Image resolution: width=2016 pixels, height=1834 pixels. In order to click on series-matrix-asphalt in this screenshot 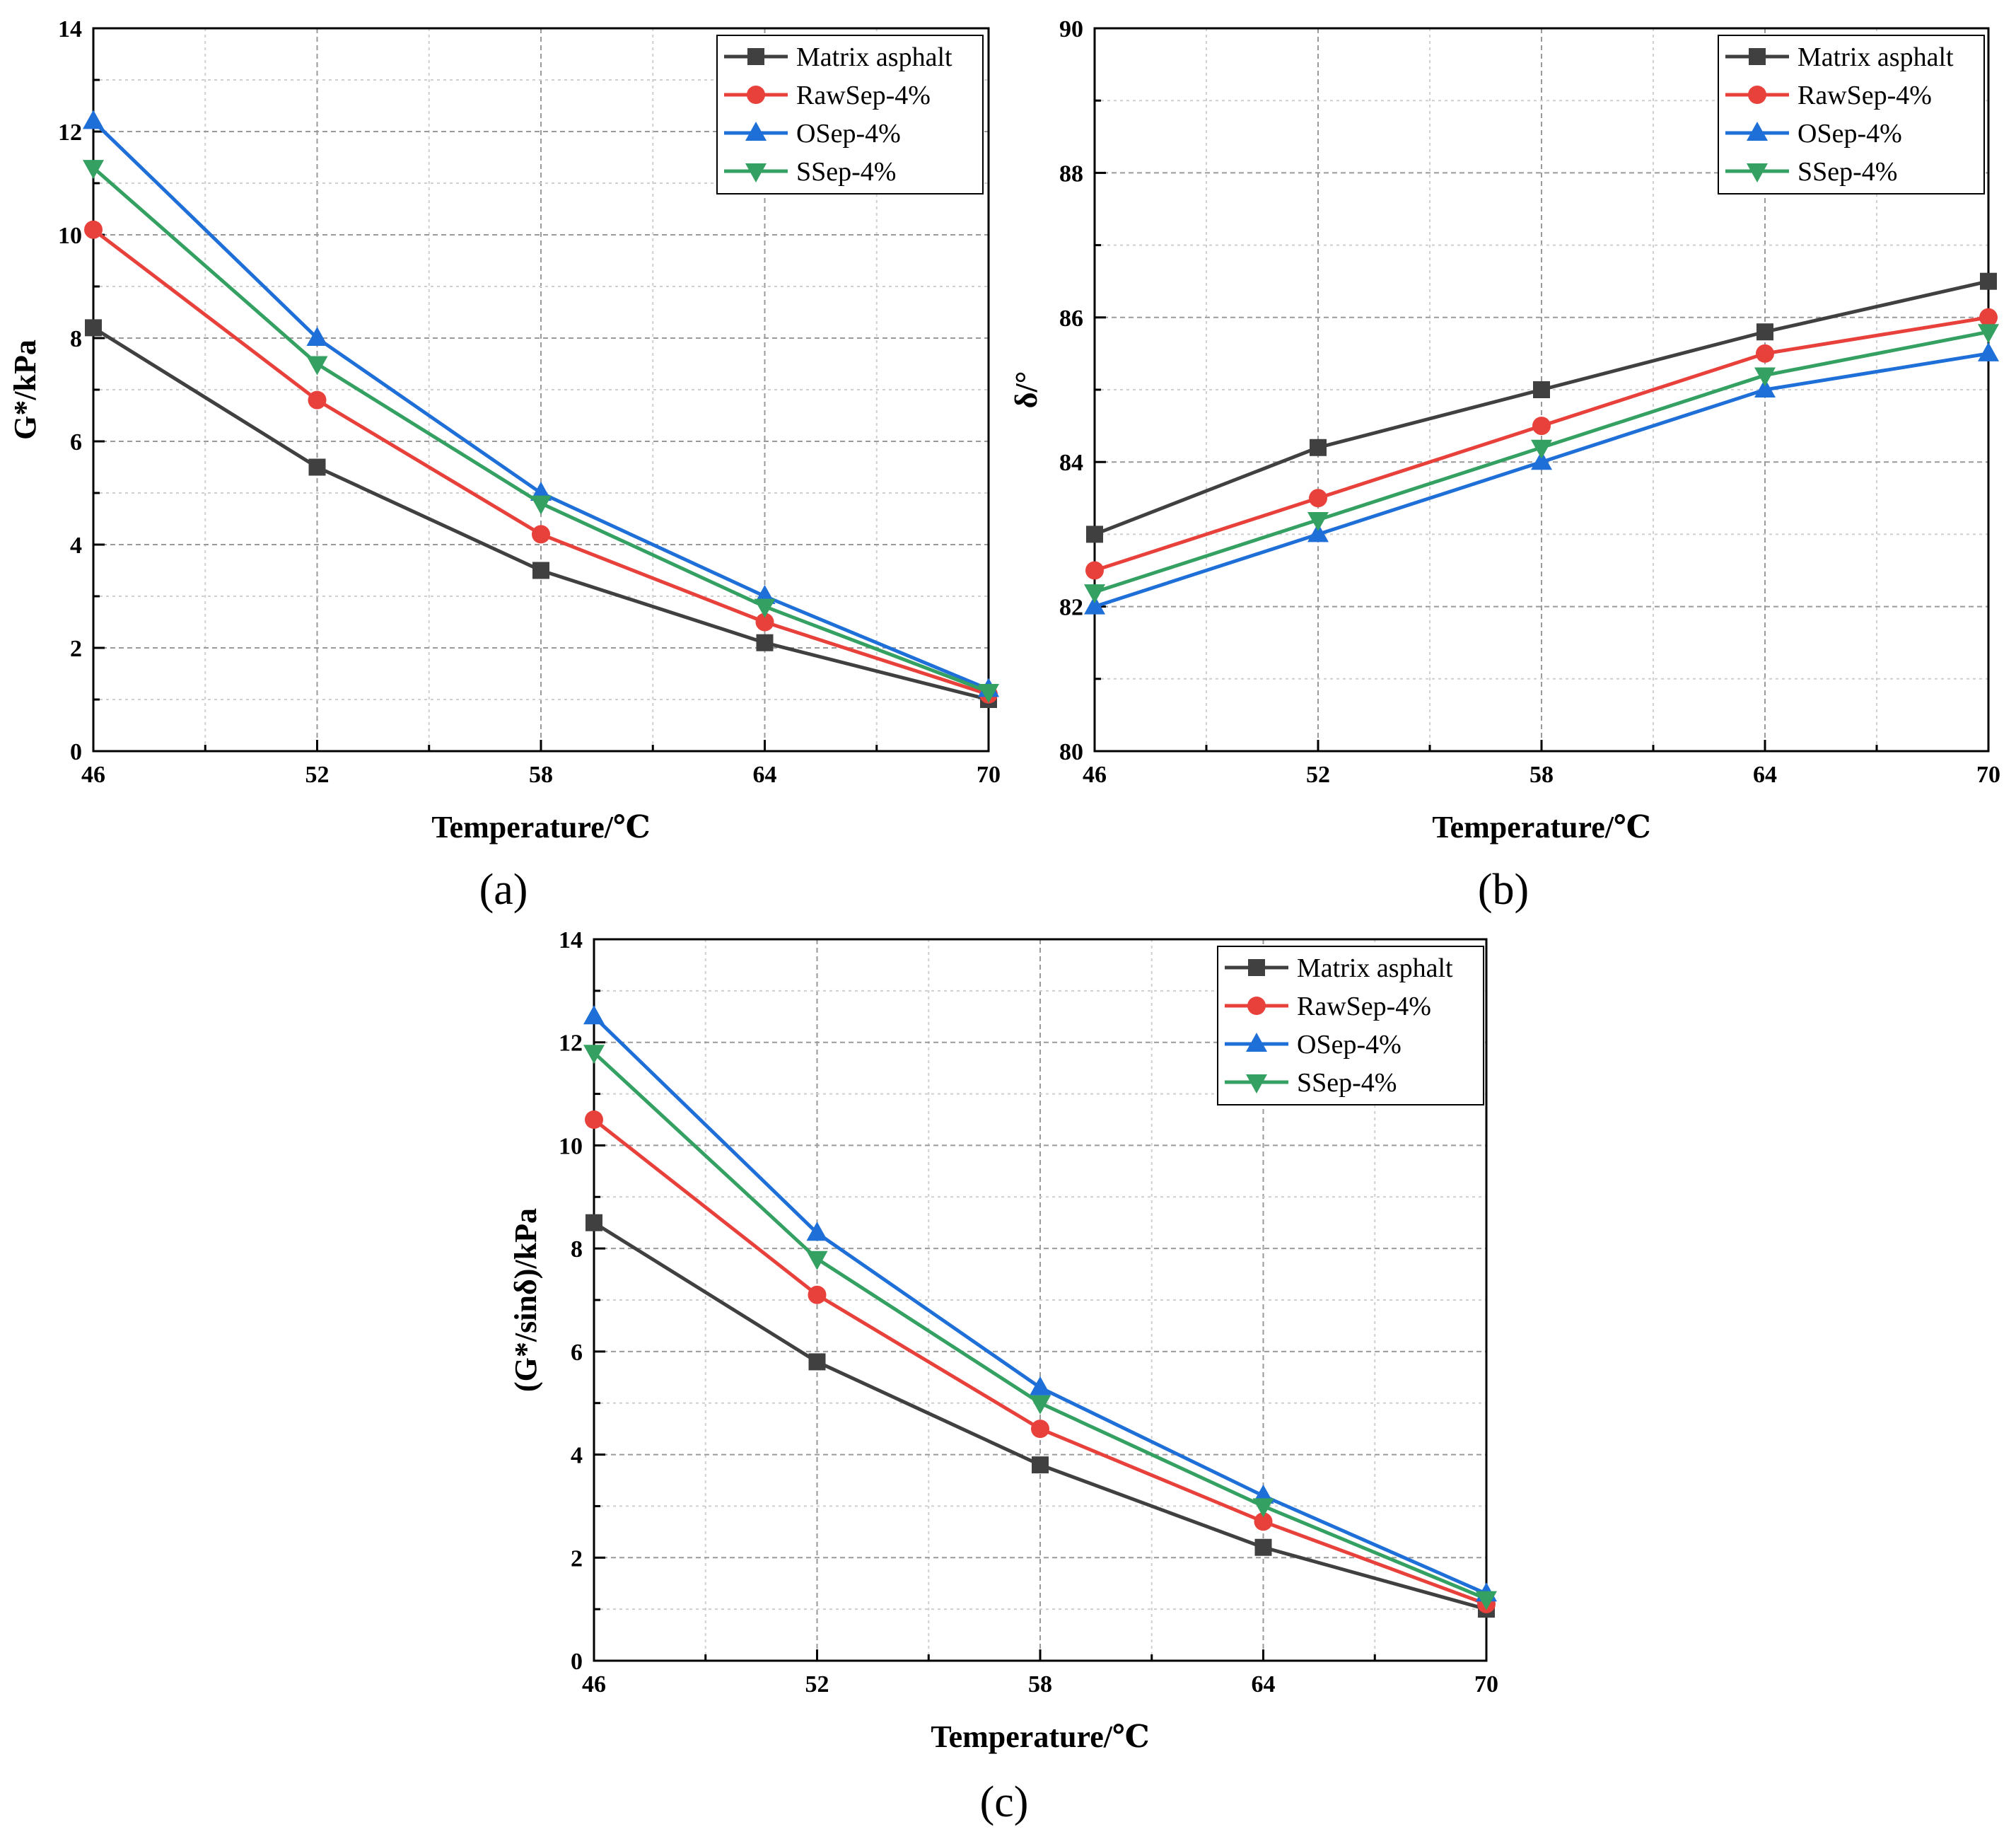, I will do `click(1040, 1416)`.